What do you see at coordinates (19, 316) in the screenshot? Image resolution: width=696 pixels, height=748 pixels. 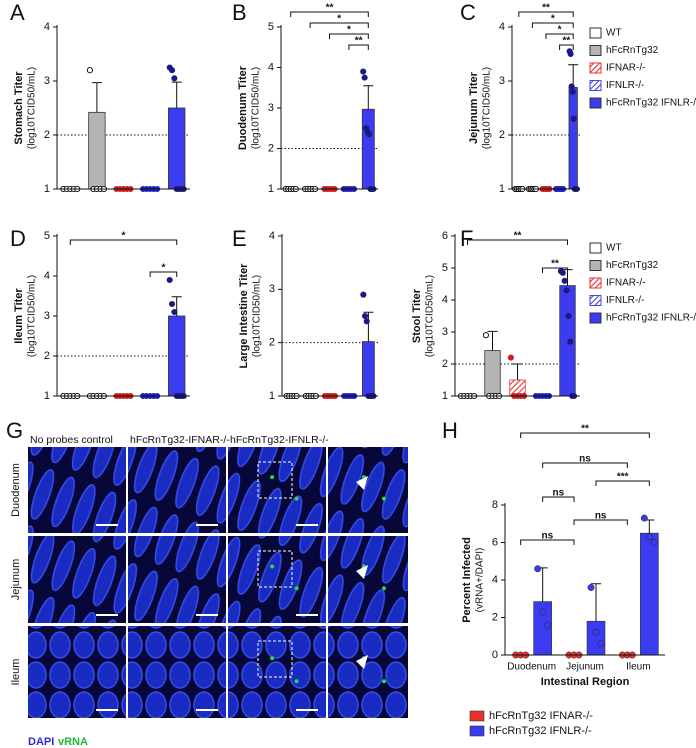 I see `y-axis-title: Ileum Titer` at bounding box center [19, 316].